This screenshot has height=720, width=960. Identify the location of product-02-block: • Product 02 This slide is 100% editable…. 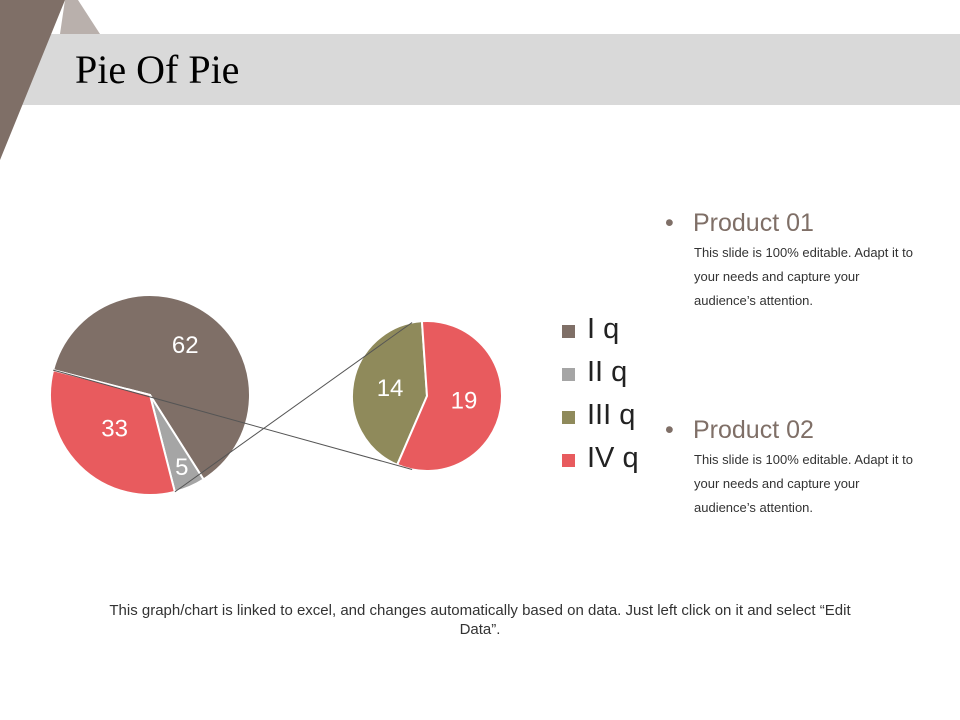
(795, 468).